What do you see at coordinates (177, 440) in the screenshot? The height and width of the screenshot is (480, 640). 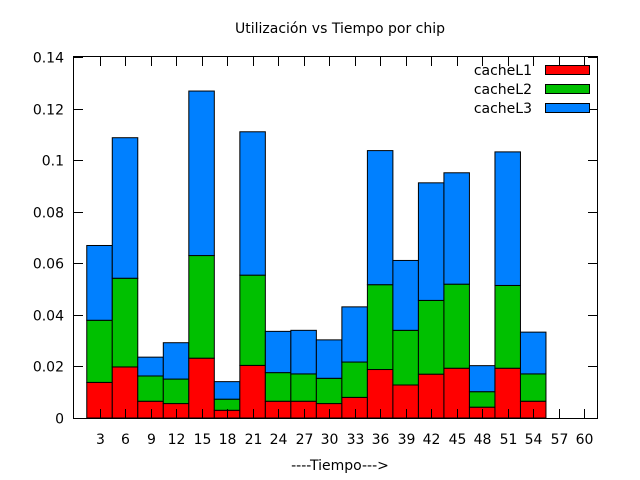 I see `x-tick-label: 12` at bounding box center [177, 440].